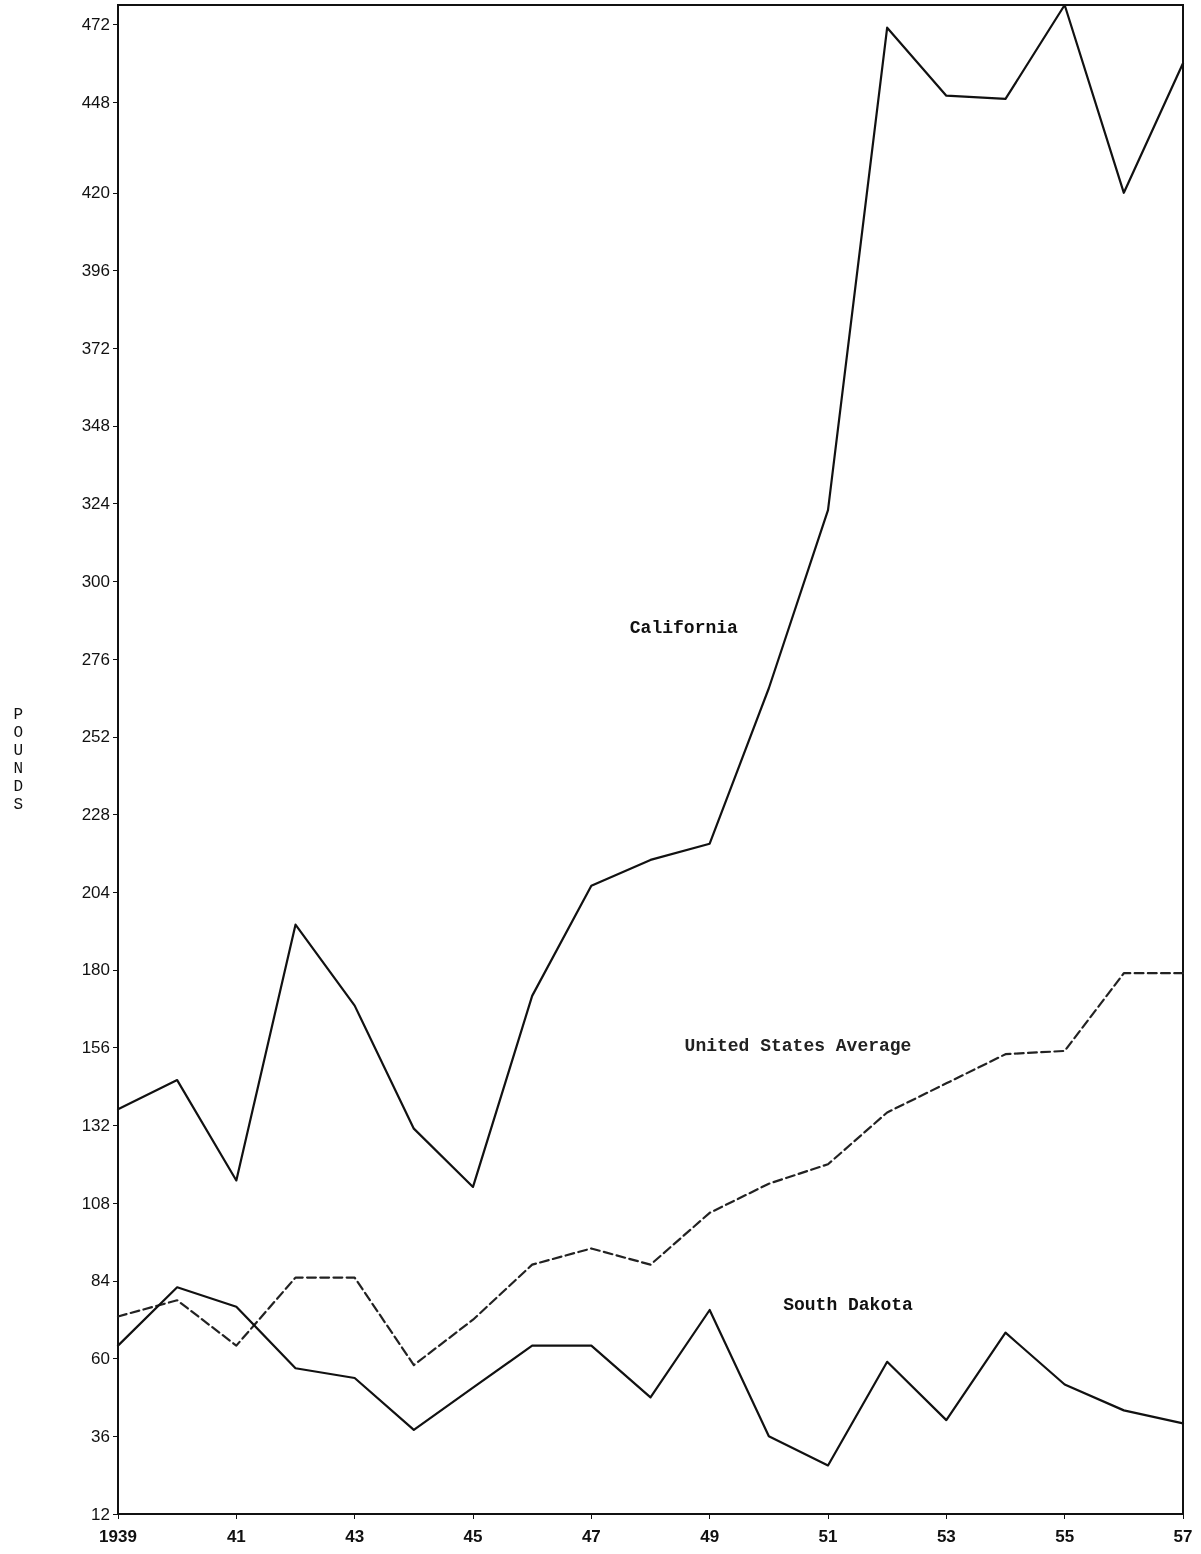 The image size is (1201, 1554). I want to click on y-tick-label: 324, so click(95, 504).